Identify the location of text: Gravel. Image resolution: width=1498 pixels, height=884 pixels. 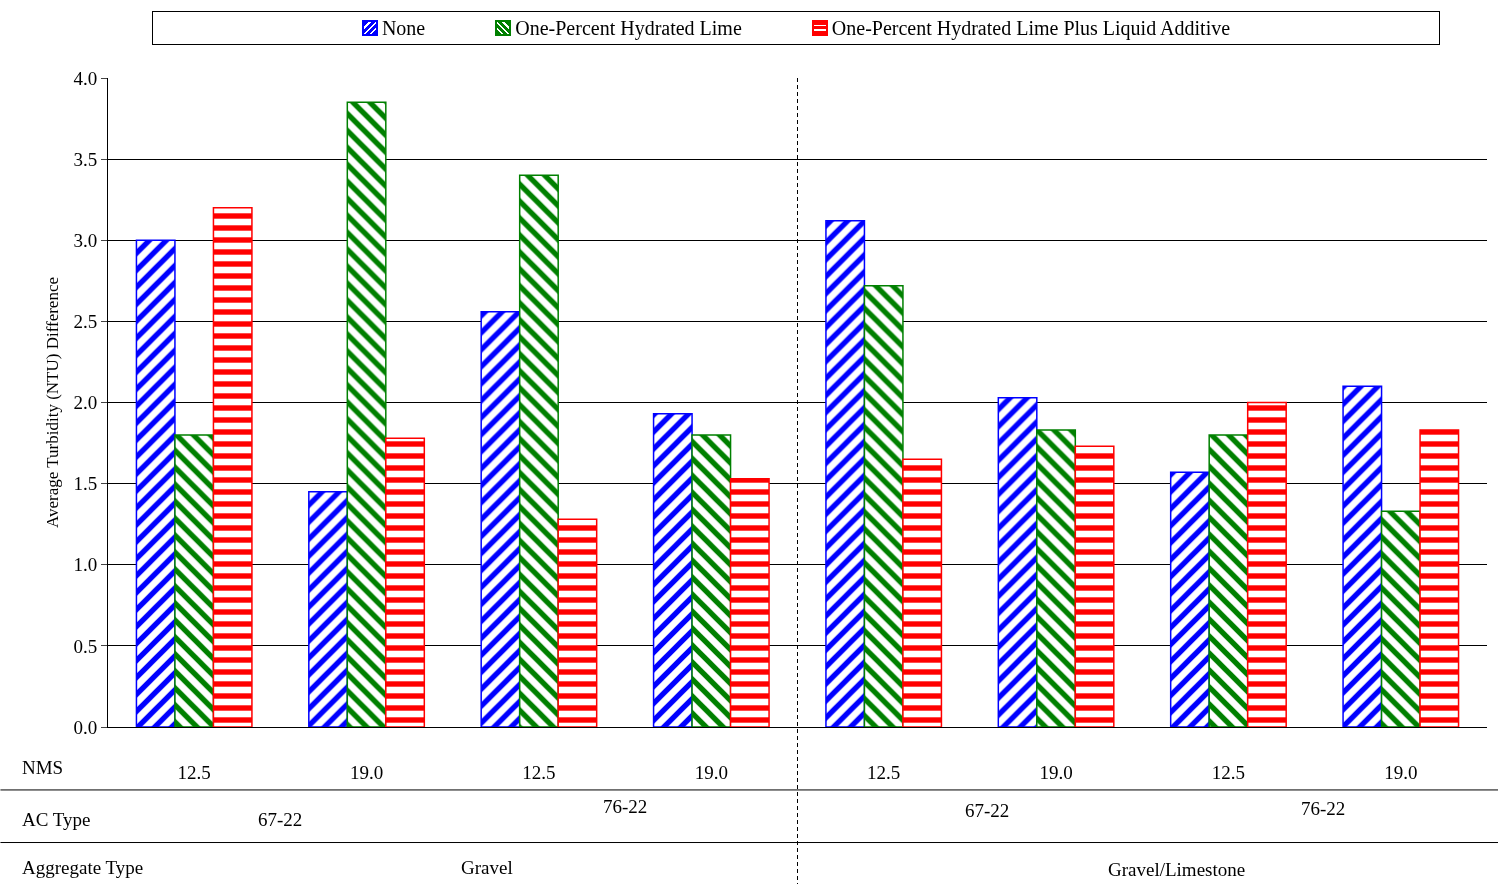
(487, 867).